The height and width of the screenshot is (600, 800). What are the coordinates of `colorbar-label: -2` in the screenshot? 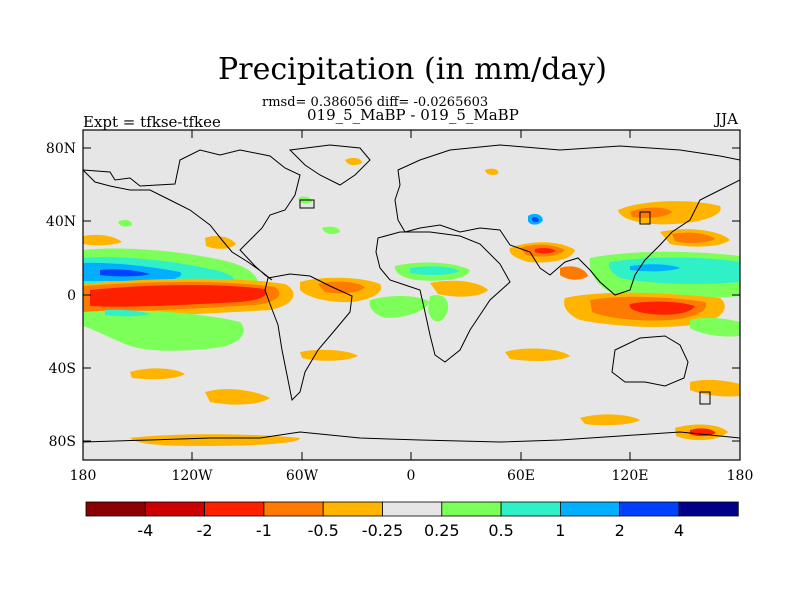 It's located at (205, 530).